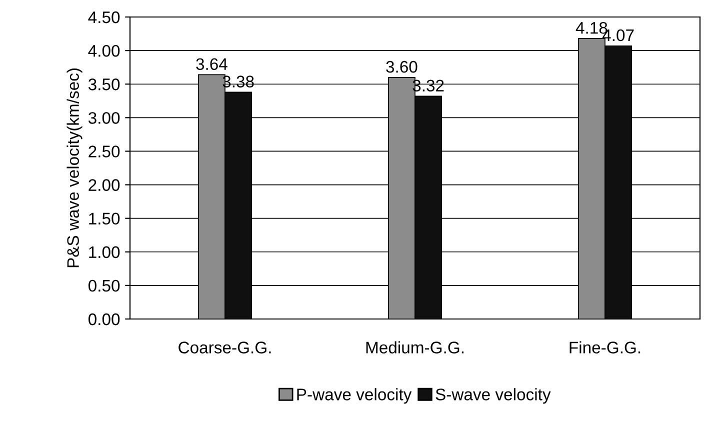 The width and height of the screenshot is (713, 441). I want to click on legend-label: P-wave velocity, so click(354, 396).